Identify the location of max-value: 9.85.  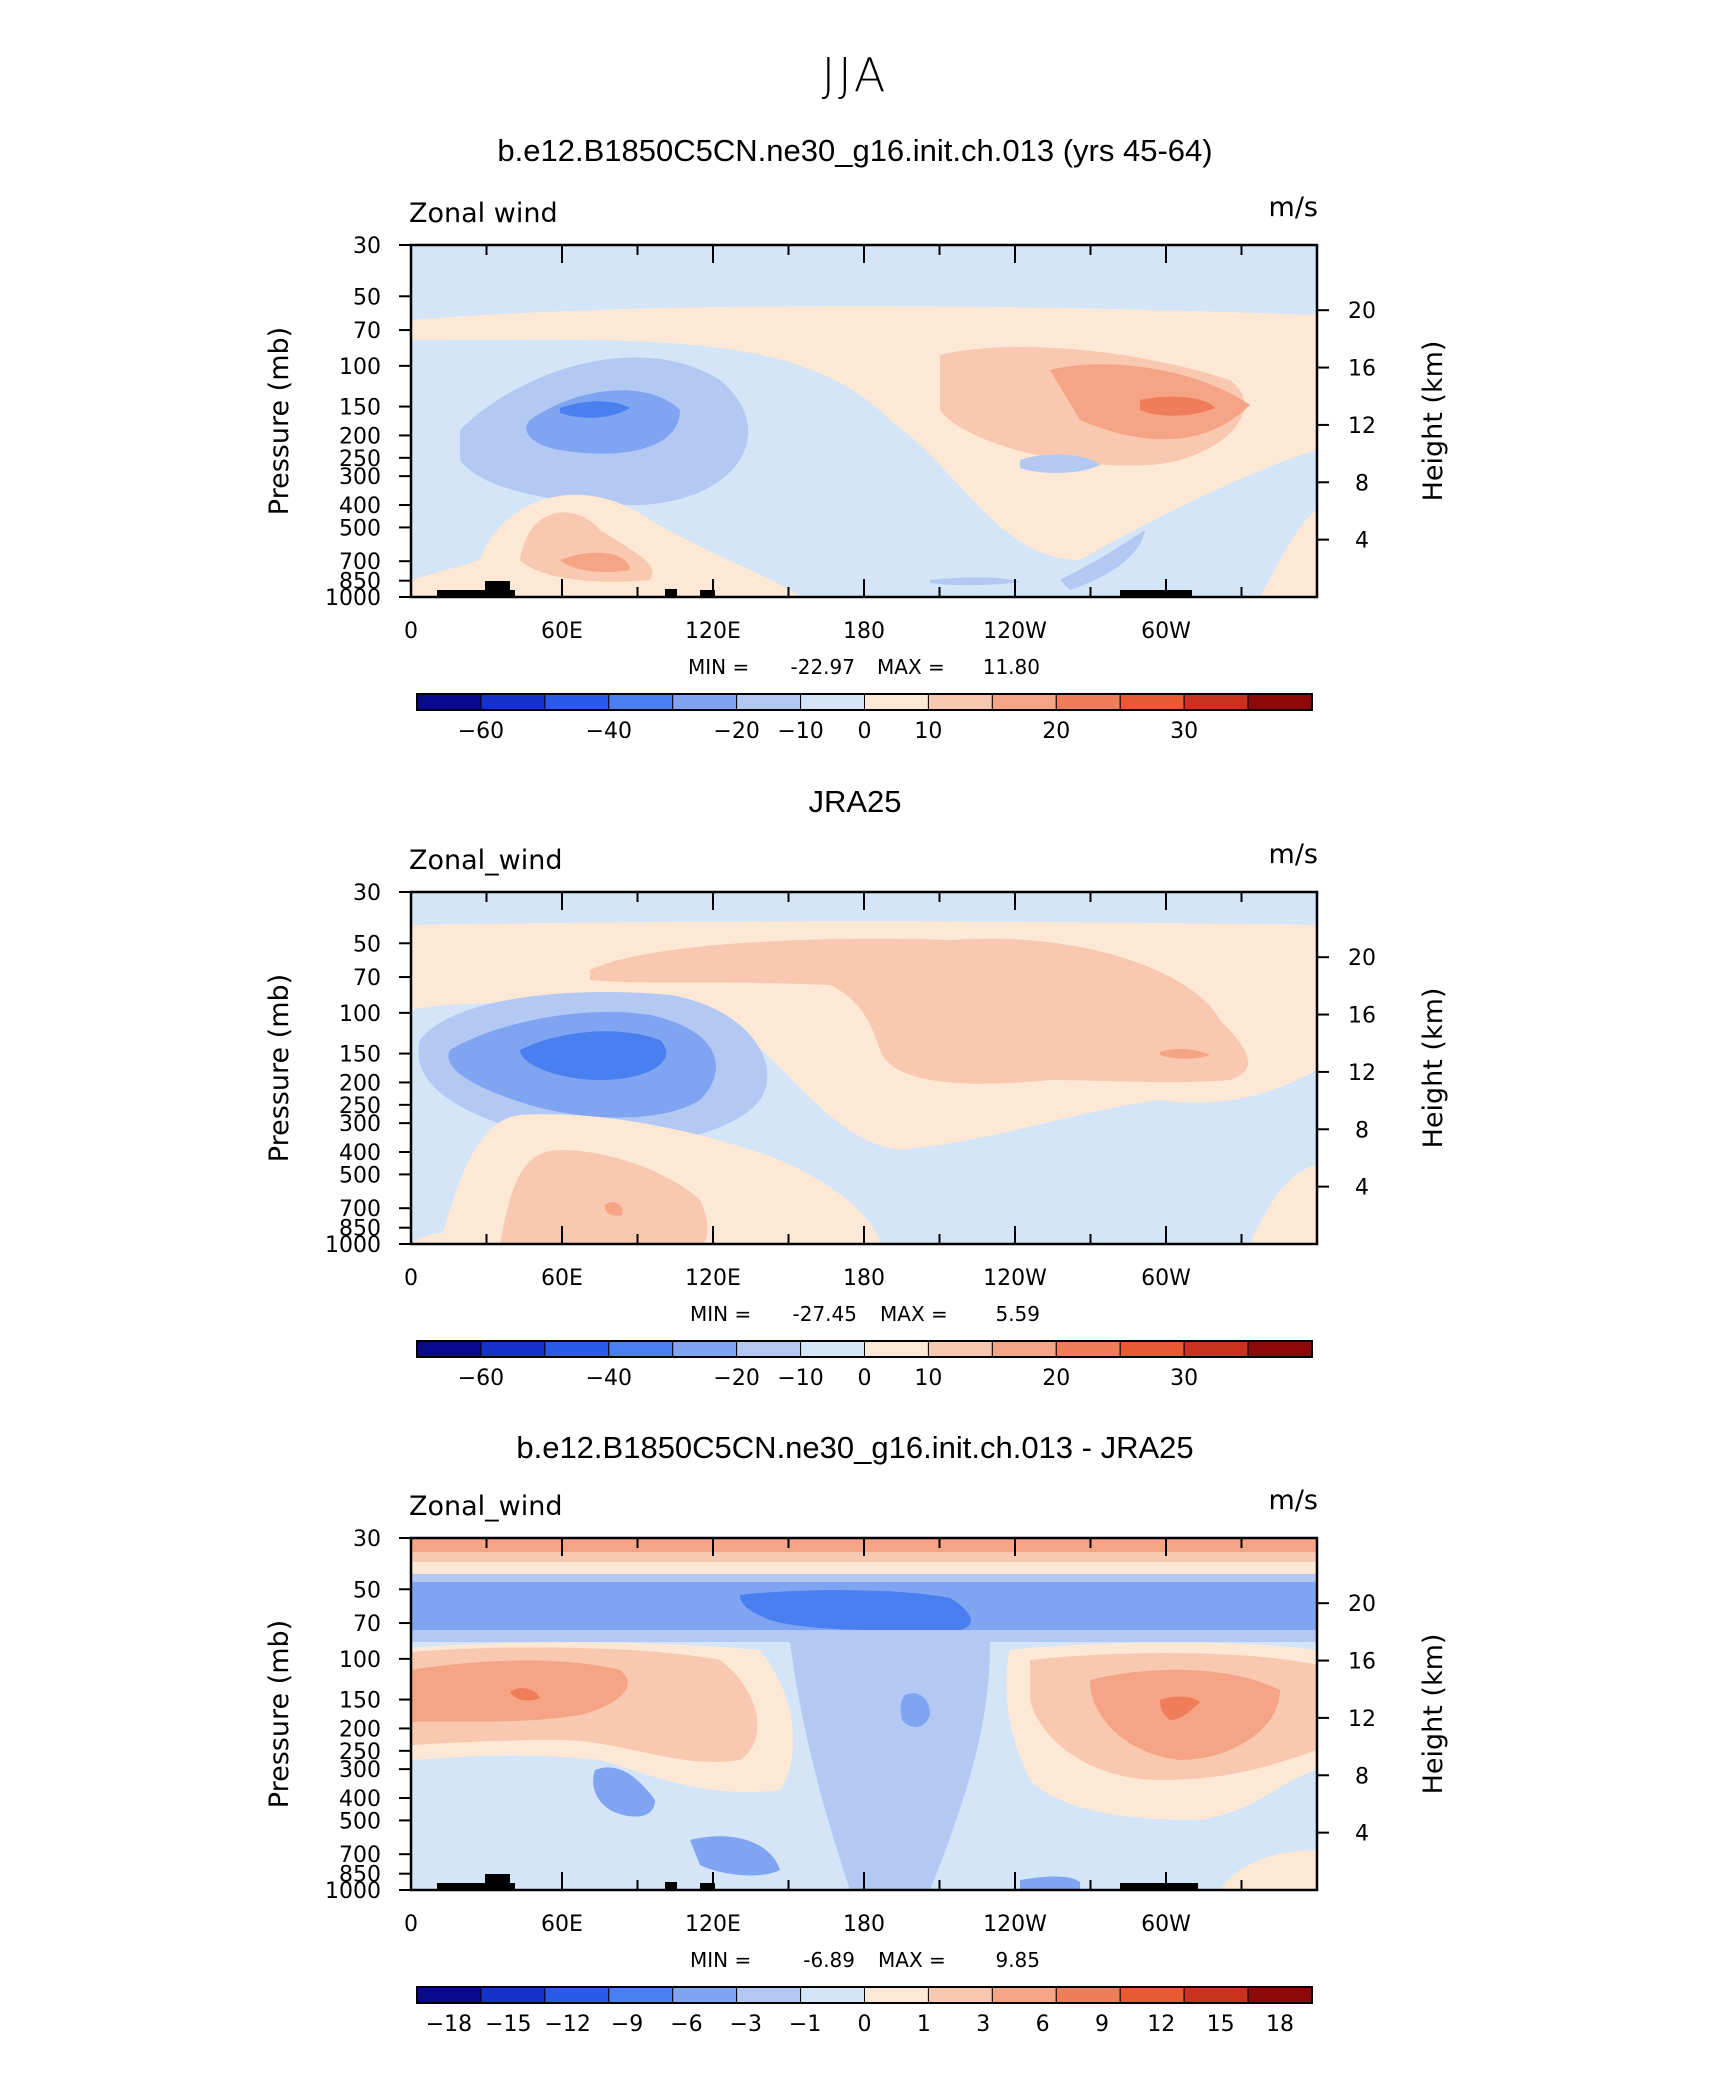
(1017, 1960).